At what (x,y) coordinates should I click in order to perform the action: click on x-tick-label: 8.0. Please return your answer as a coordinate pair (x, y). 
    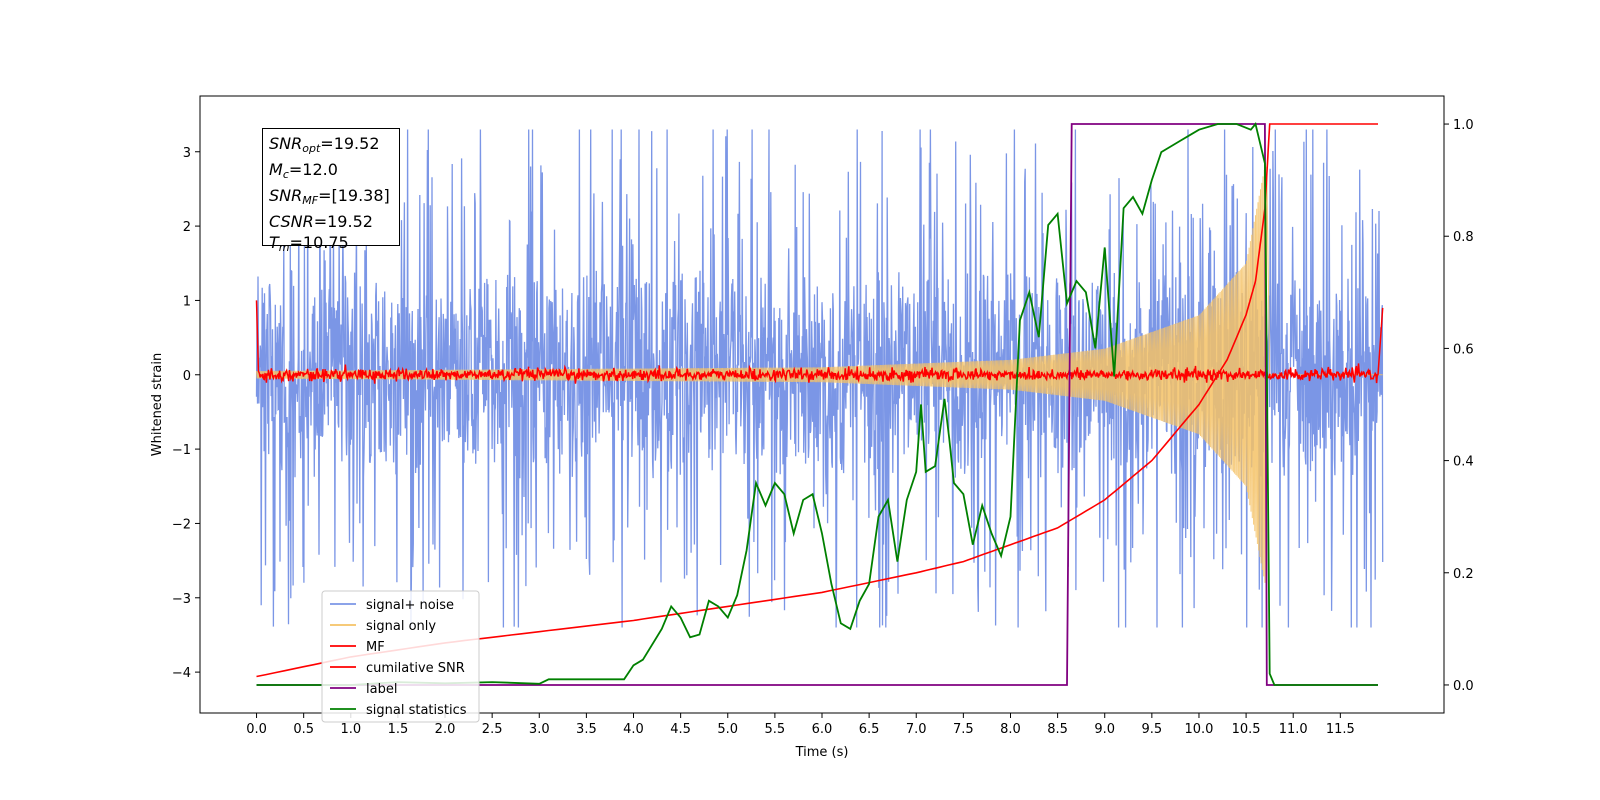
    Looking at the image, I should click on (1010, 729).